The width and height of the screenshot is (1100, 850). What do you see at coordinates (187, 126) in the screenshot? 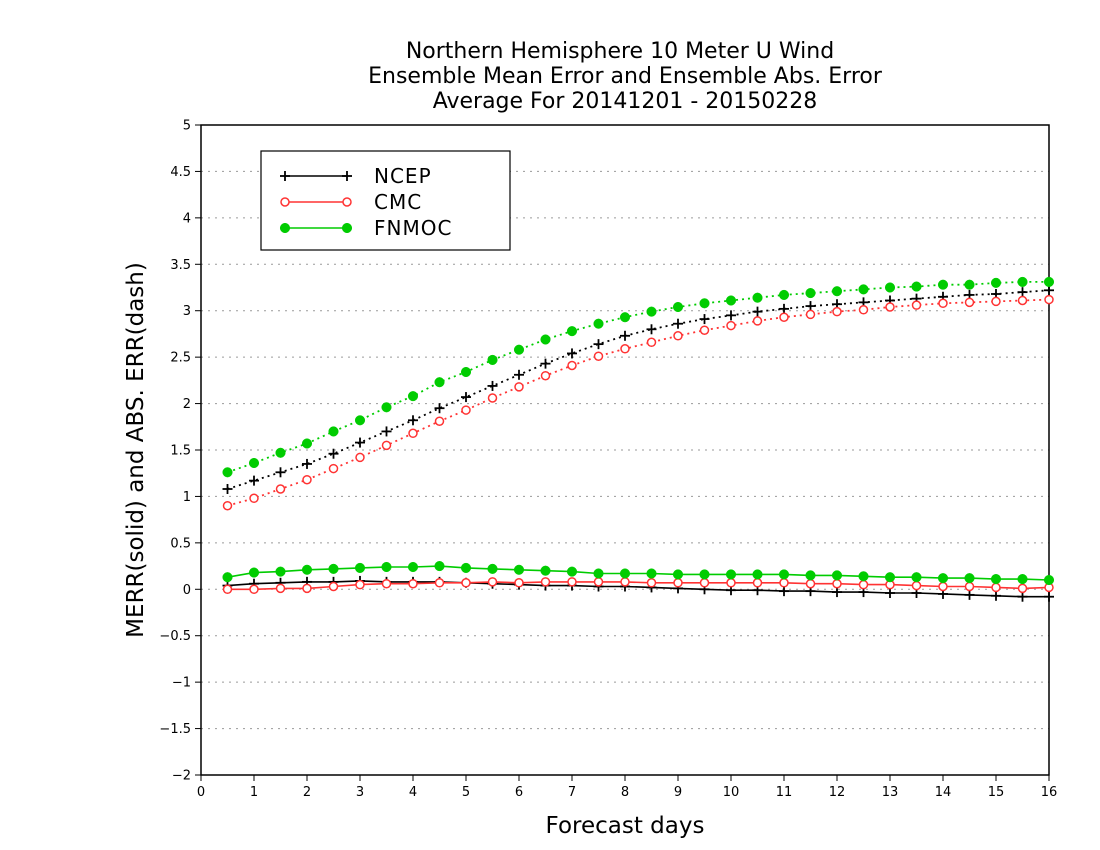
I see `y-tick-label: 5` at bounding box center [187, 126].